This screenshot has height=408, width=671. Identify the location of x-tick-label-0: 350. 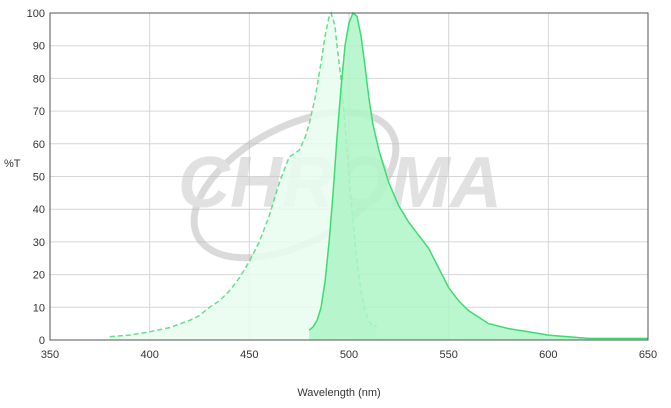
(50, 355).